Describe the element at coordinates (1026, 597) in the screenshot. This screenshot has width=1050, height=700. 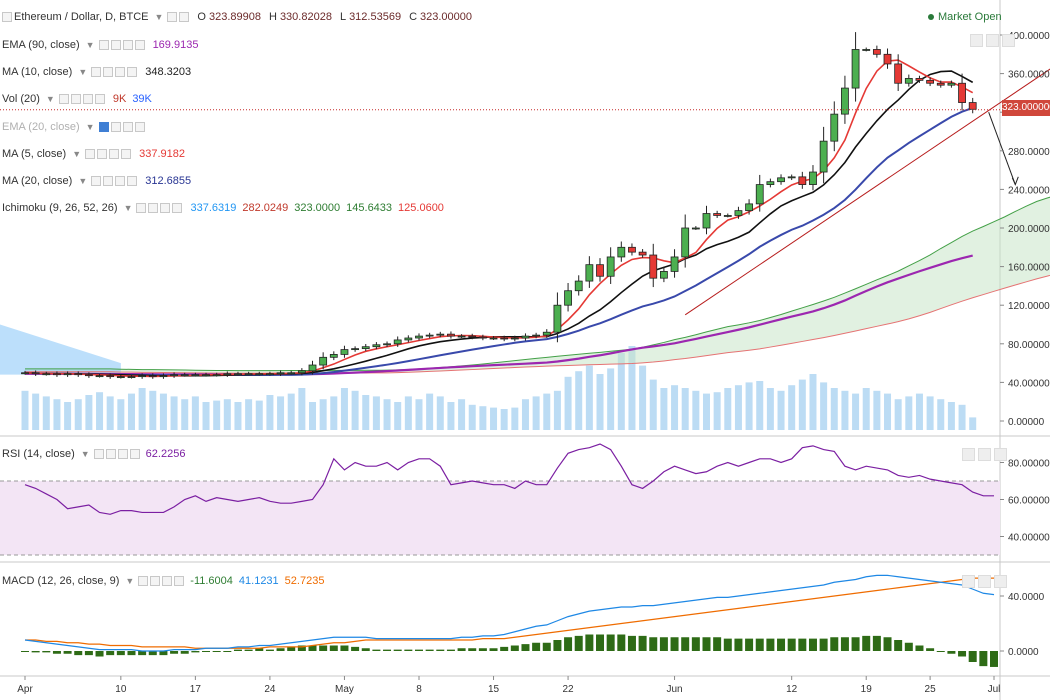
I see `y-tick-label: 40.0000` at that location.